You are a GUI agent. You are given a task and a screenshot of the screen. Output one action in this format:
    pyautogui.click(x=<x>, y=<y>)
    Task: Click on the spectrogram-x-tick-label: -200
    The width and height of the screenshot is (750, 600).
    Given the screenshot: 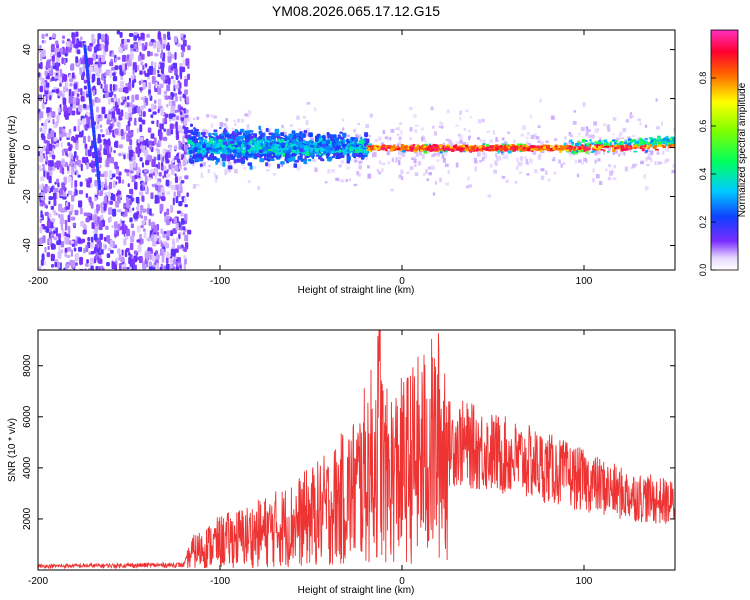 What is the action you would take?
    pyautogui.click(x=38, y=281)
    